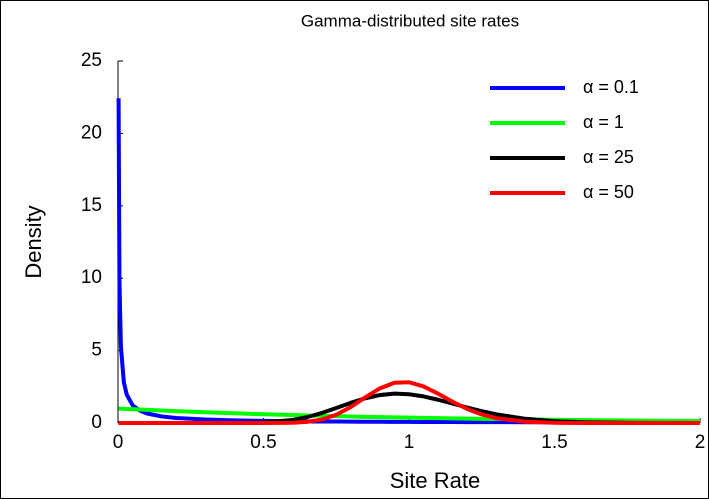 The height and width of the screenshot is (499, 709). Describe the element at coordinates (409, 442) in the screenshot. I see `x-tick-label: 1` at that location.